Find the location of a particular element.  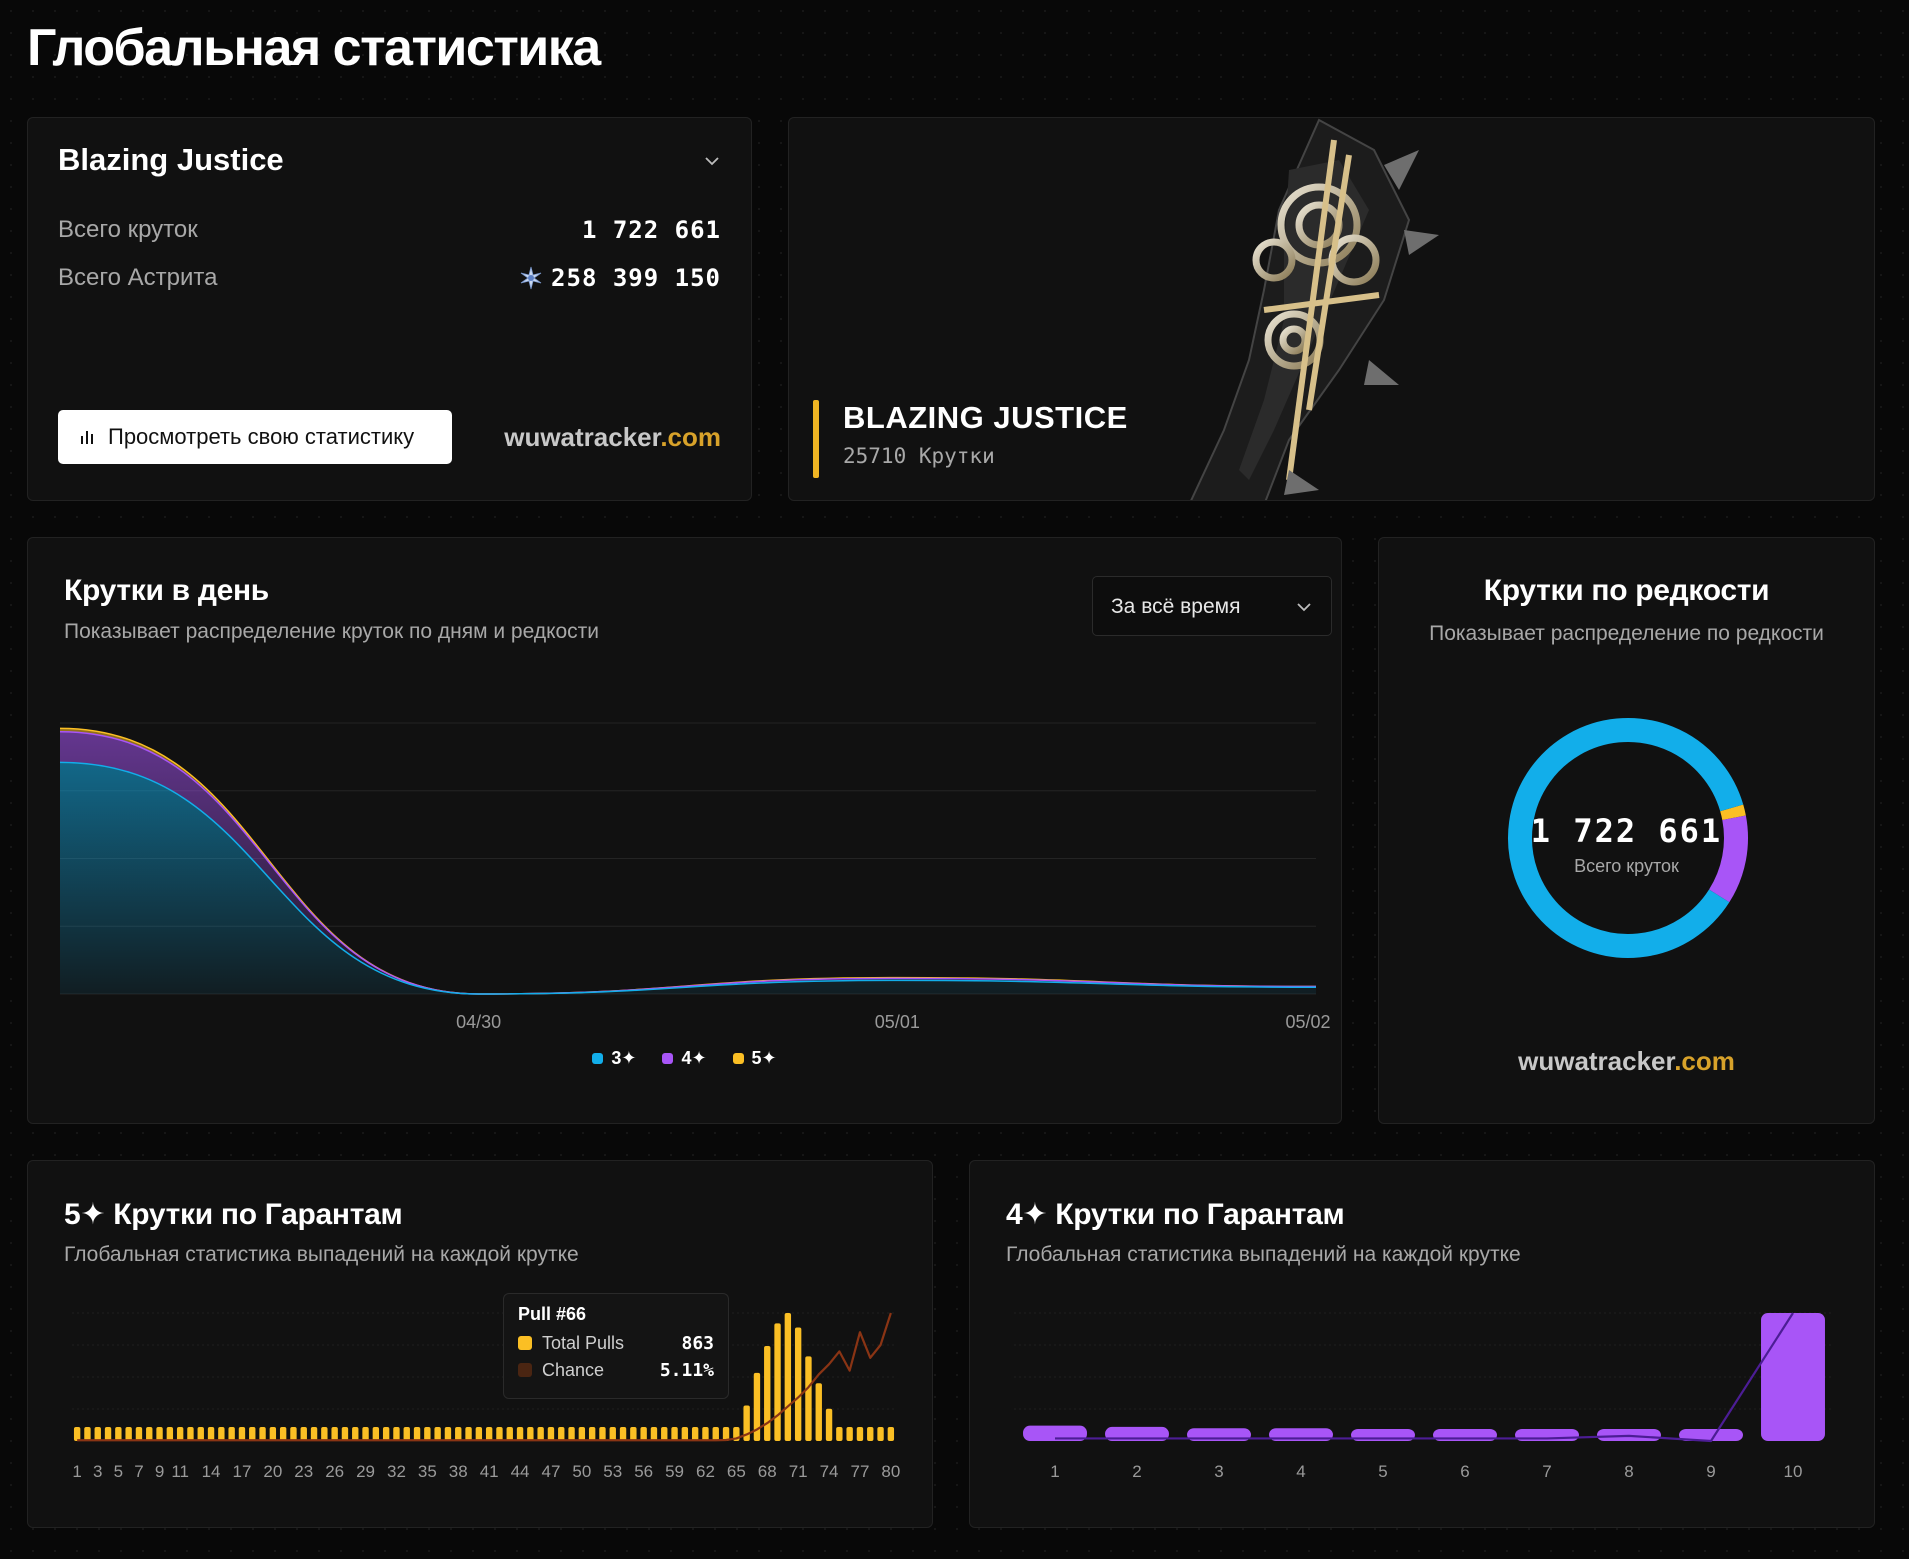

rarity-subtitle: Показывает распределение по редкости is located at coordinates (1626, 633).